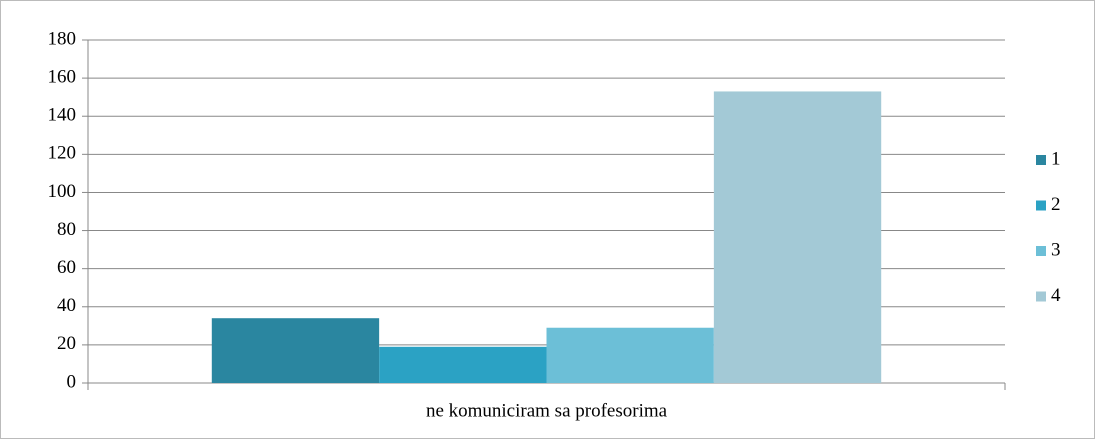  What do you see at coordinates (72, 381) in the screenshot?
I see `y-tick-label: 0` at bounding box center [72, 381].